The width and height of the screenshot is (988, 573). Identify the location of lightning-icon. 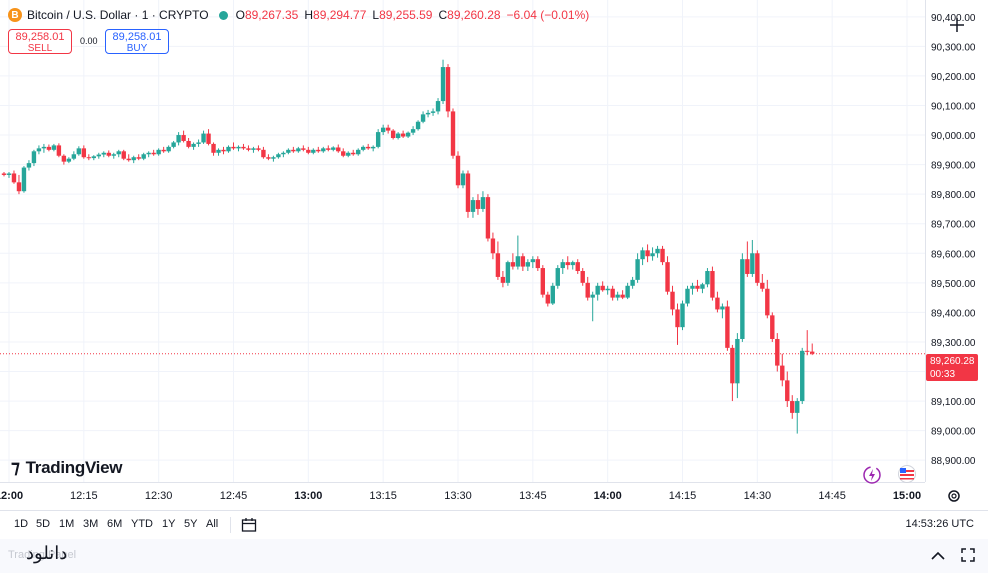
(872, 477).